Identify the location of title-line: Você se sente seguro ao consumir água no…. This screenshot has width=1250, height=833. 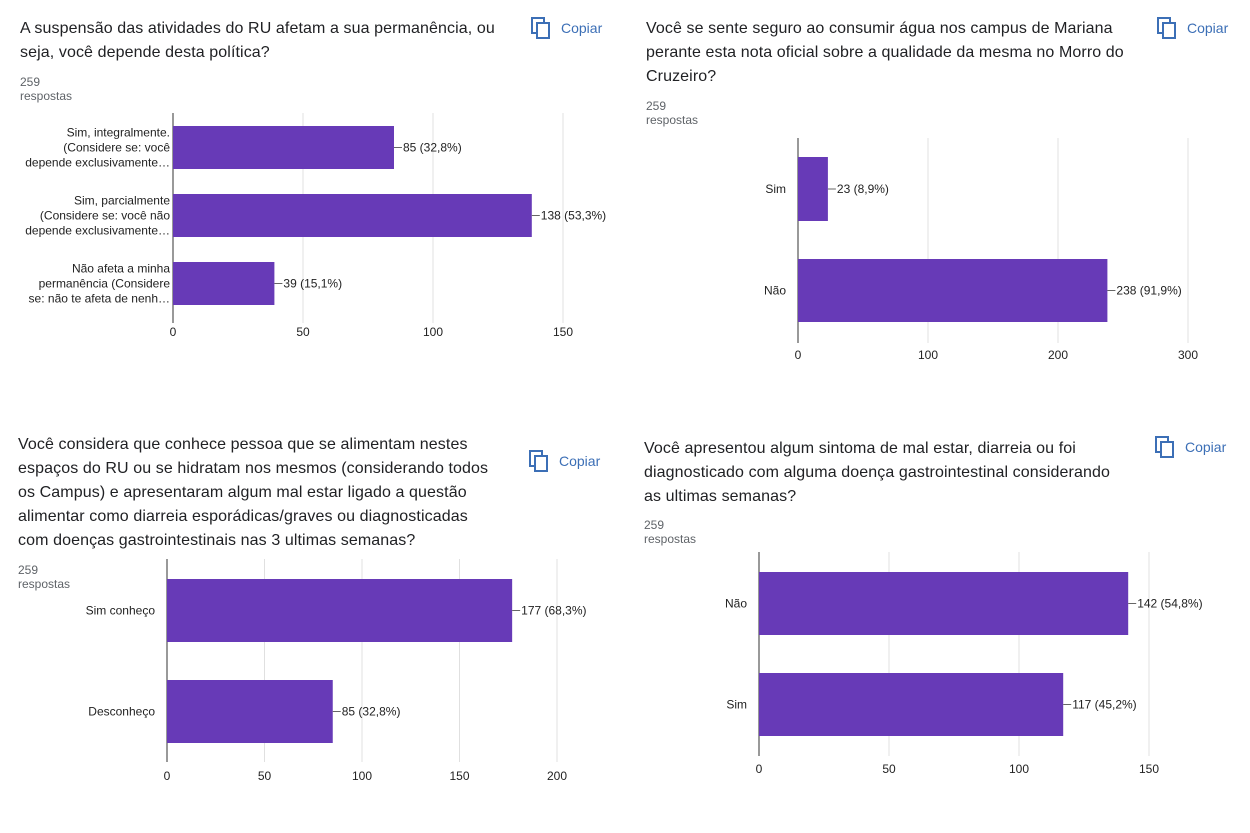
(879, 28).